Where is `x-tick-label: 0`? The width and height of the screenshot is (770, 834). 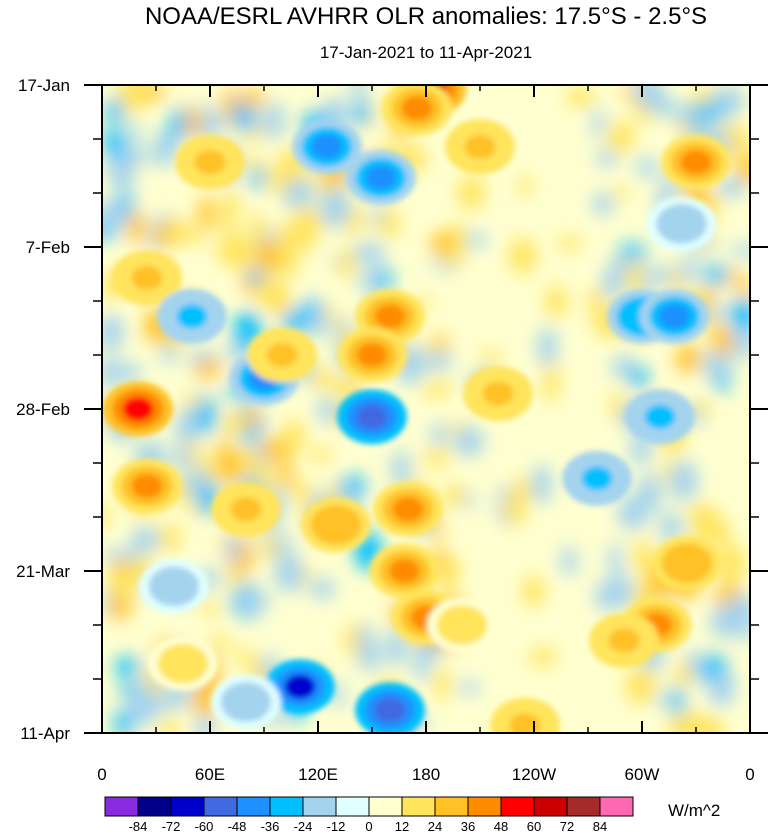 x-tick-label: 0 is located at coordinates (749, 774).